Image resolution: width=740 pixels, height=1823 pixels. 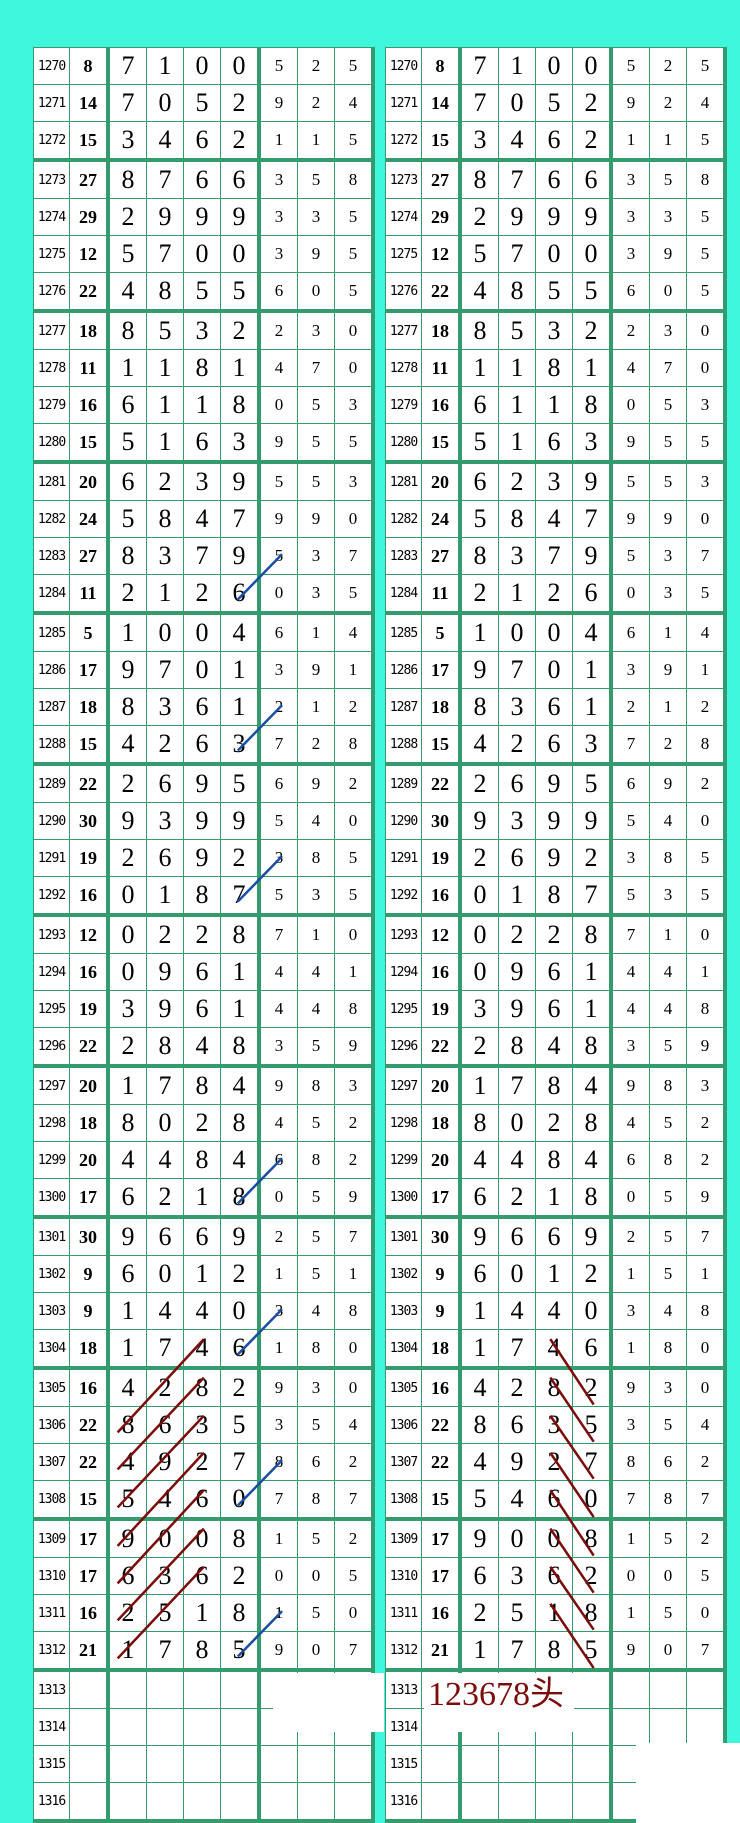 What do you see at coordinates (204, 292) in the screenshot?
I see `table-row: 1276 22 4 8 5 5 6 0 5` at bounding box center [204, 292].